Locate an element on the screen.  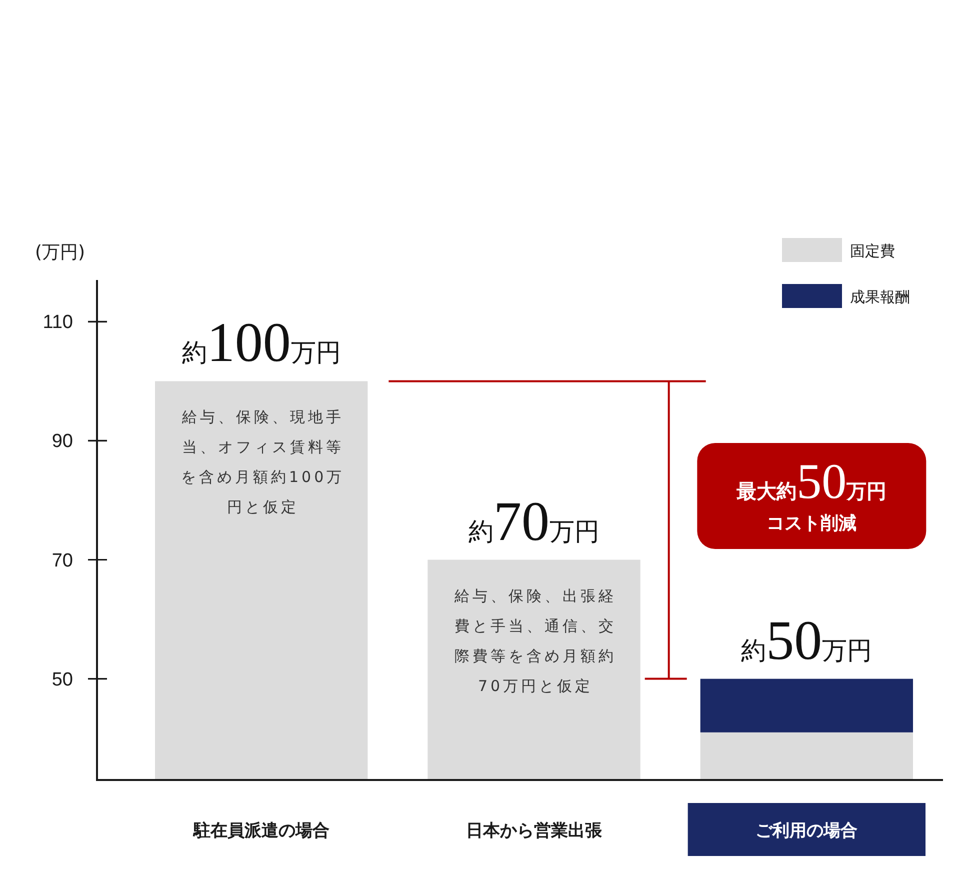
x-tick-label: ご利用の場合 is located at coordinates (807, 831).